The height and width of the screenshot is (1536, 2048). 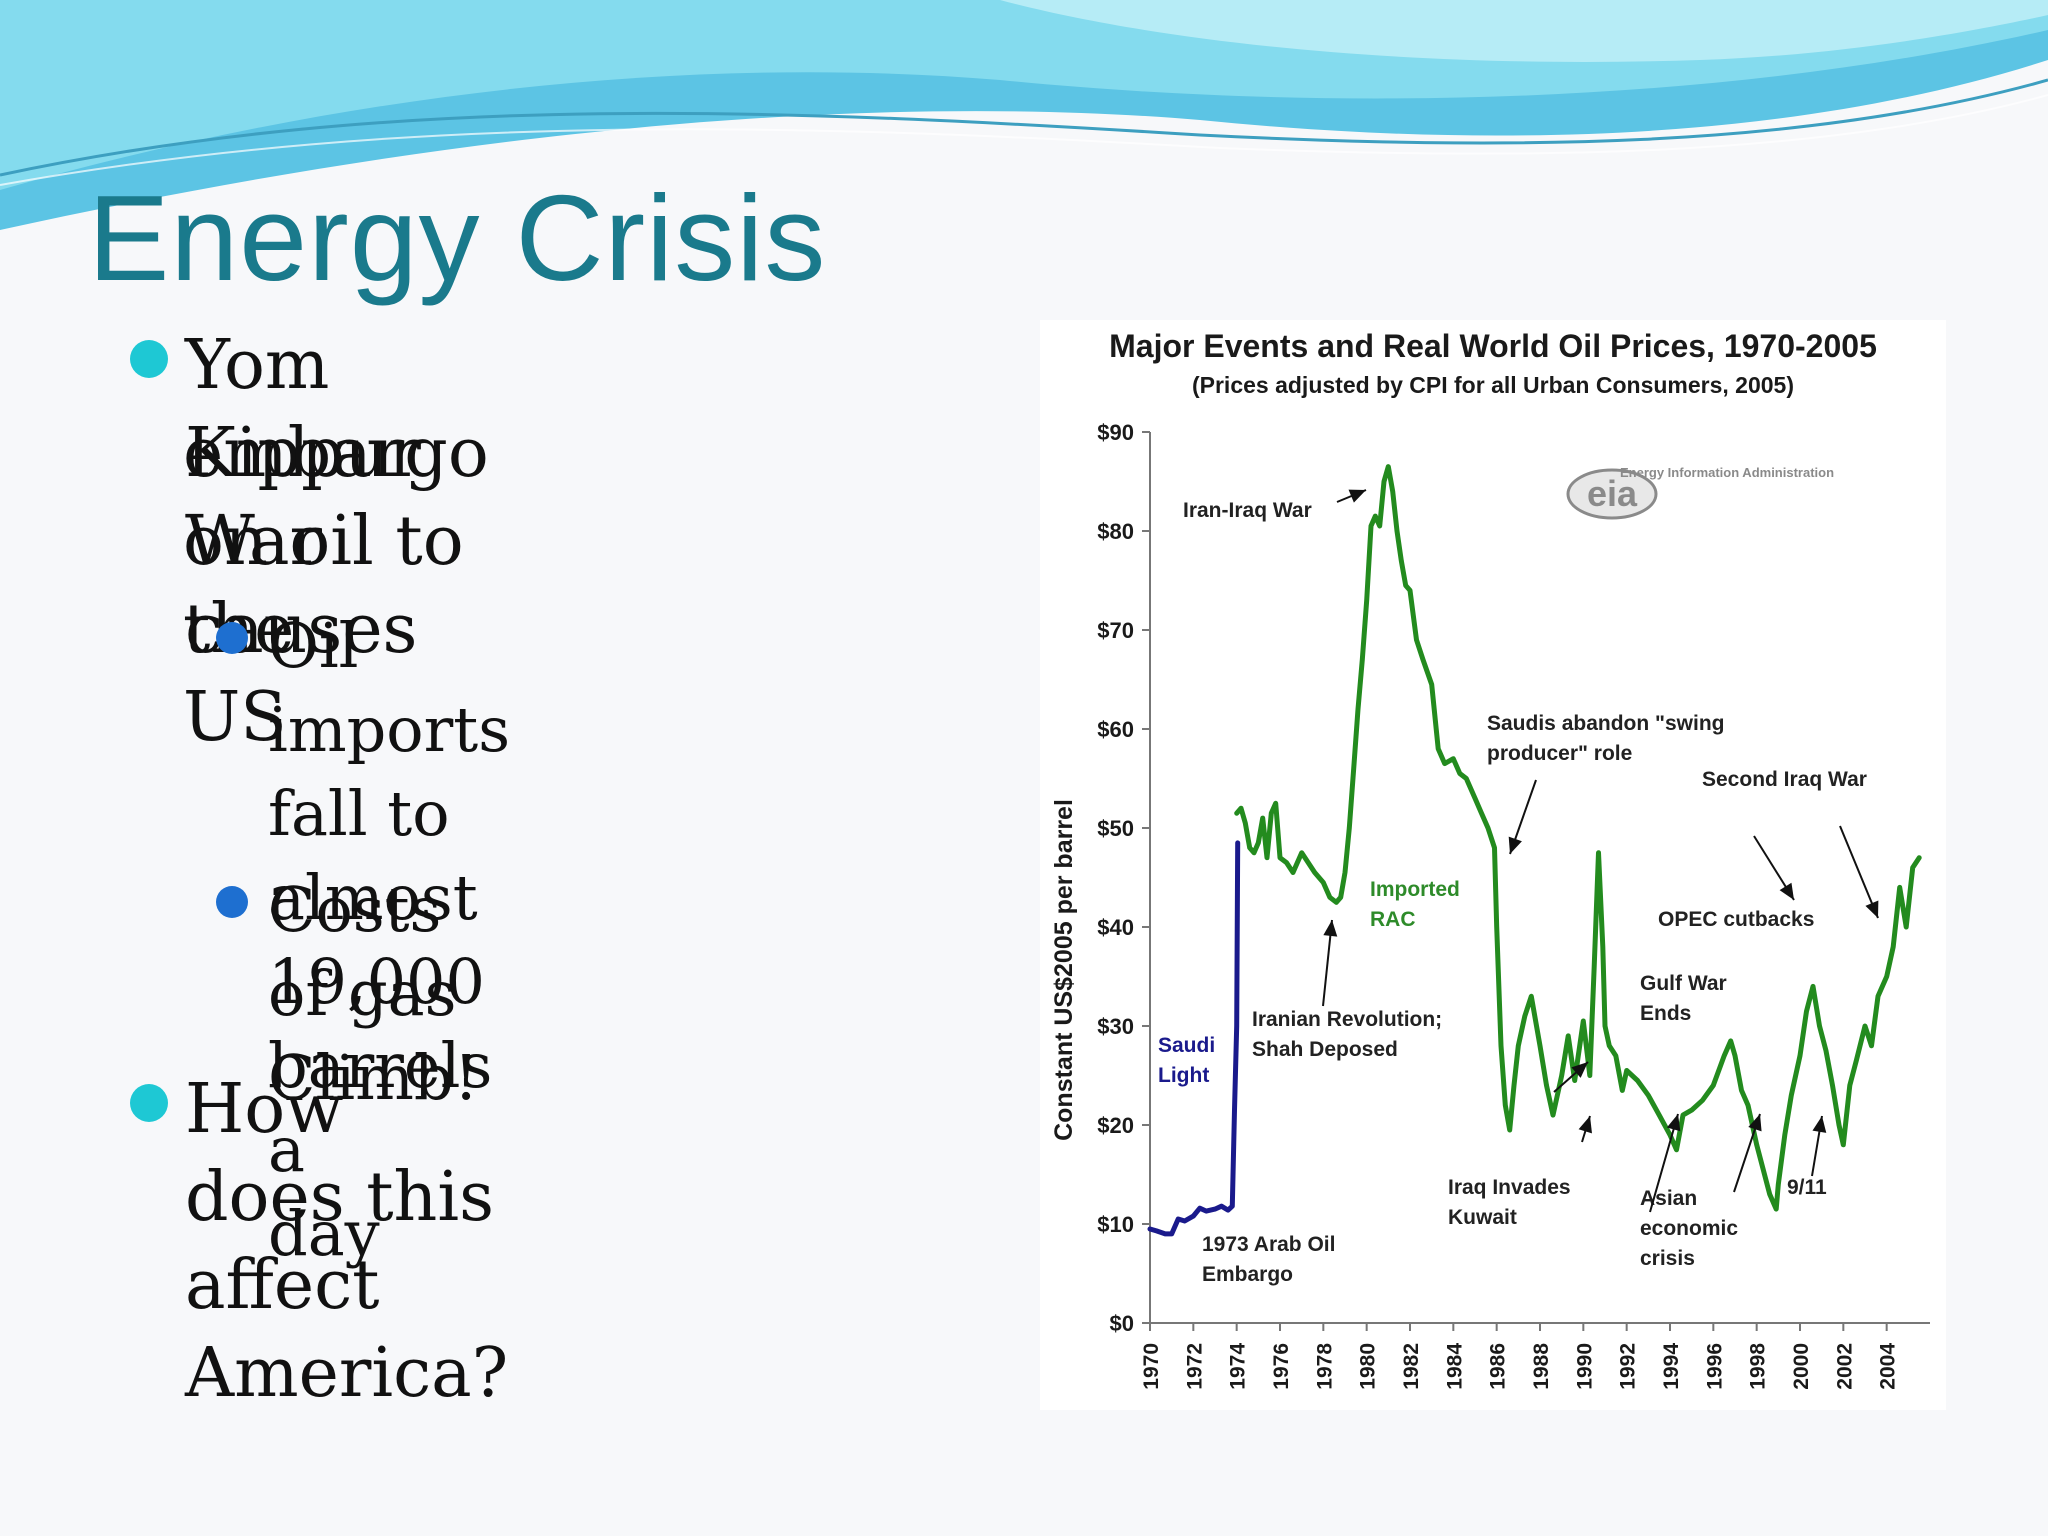 I want to click on slide-title: Energy Crisis, so click(x=457, y=238).